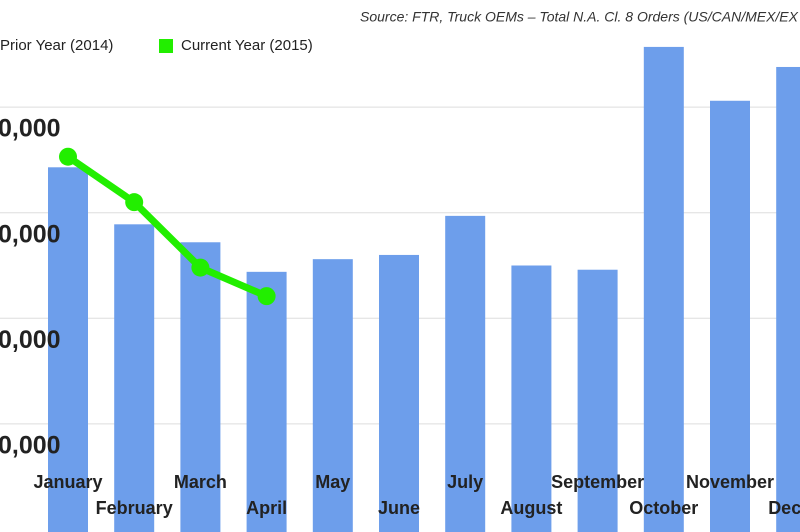 The width and height of the screenshot is (800, 532). What do you see at coordinates (67, 482) in the screenshot?
I see `x-tick-label: January` at bounding box center [67, 482].